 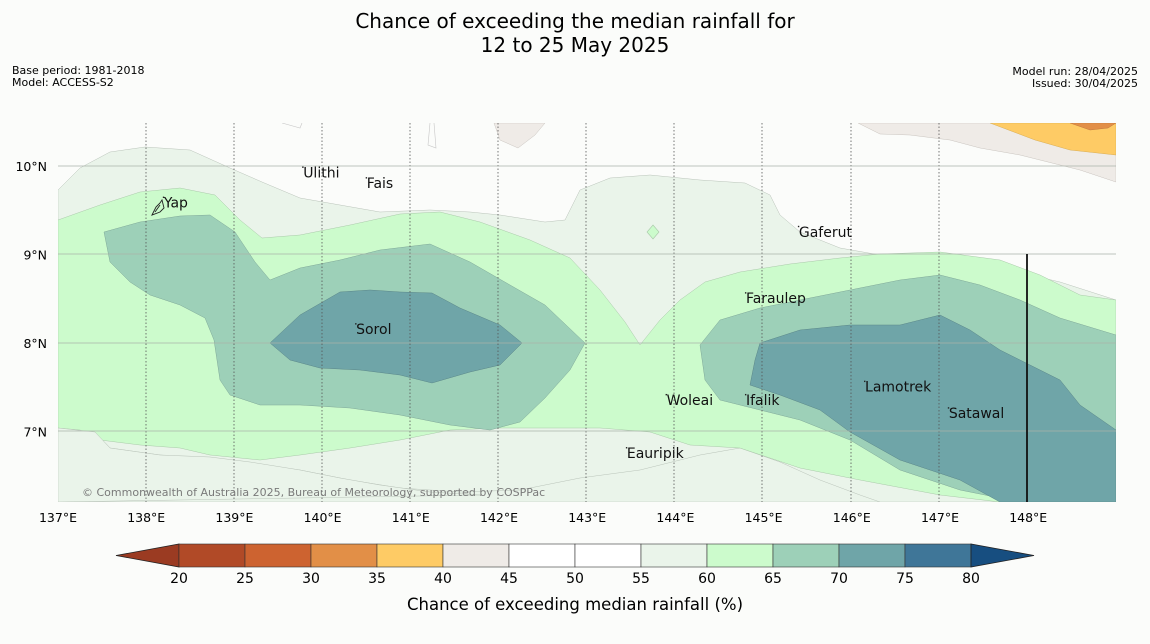 I want to click on colorbar-tick: 65, so click(x=773, y=579).